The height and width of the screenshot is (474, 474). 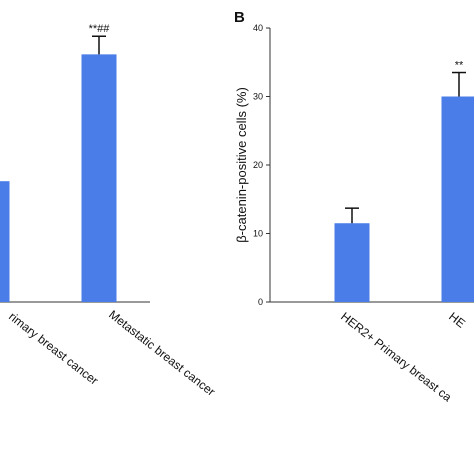 What do you see at coordinates (260, 302) in the screenshot?
I see `panel-b-y-tick-label-0: 0` at bounding box center [260, 302].